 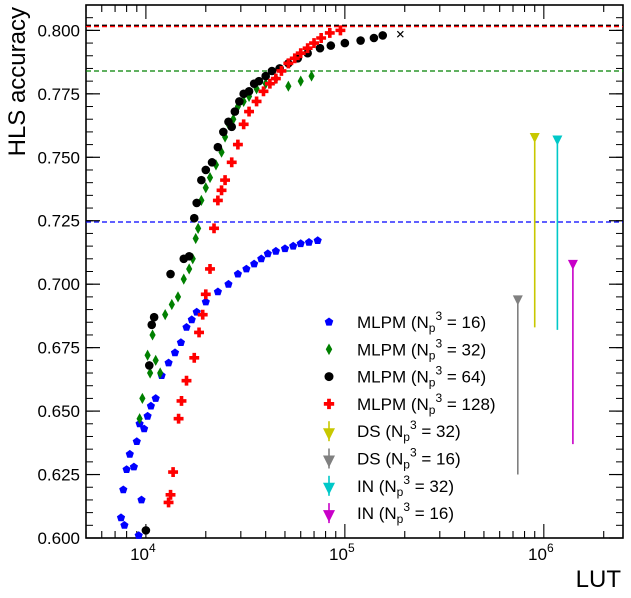 I want to click on legend-label: MLPM (Np3 = 16), so click(x=421, y=322).